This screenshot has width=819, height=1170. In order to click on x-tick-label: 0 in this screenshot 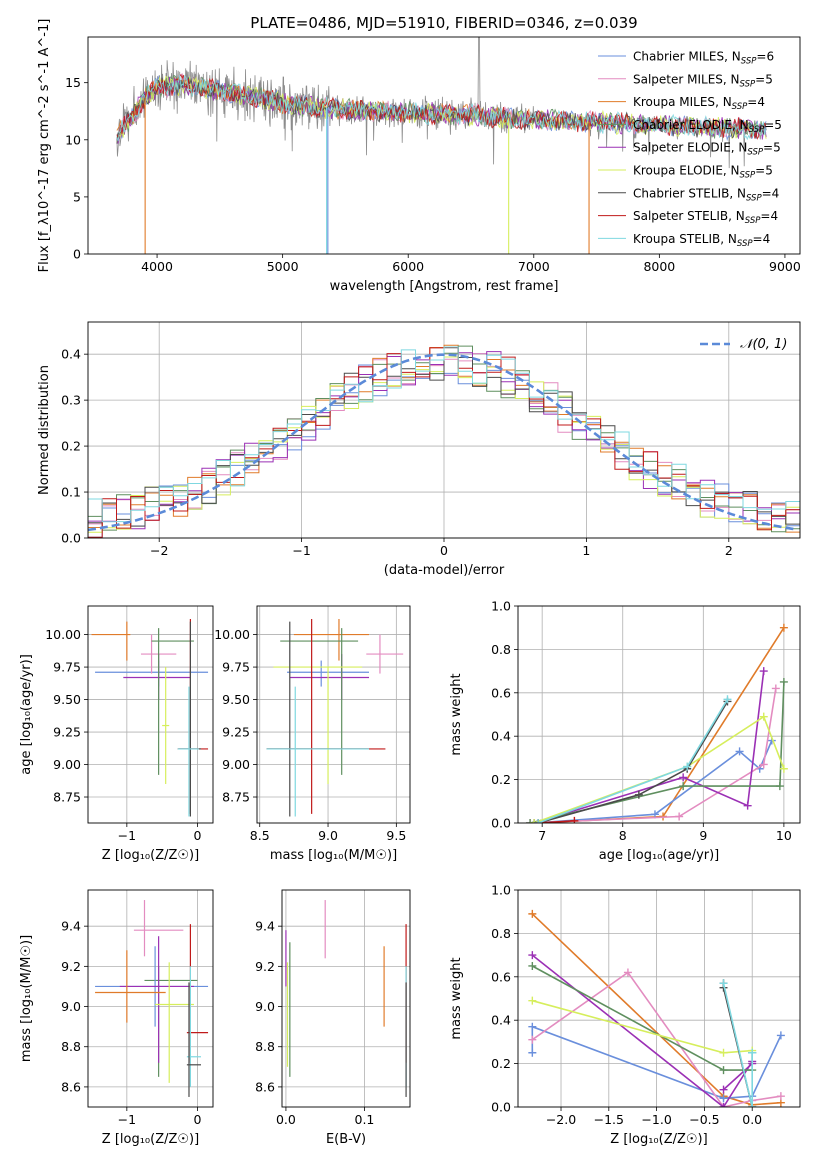, I will do `click(197, 835)`.